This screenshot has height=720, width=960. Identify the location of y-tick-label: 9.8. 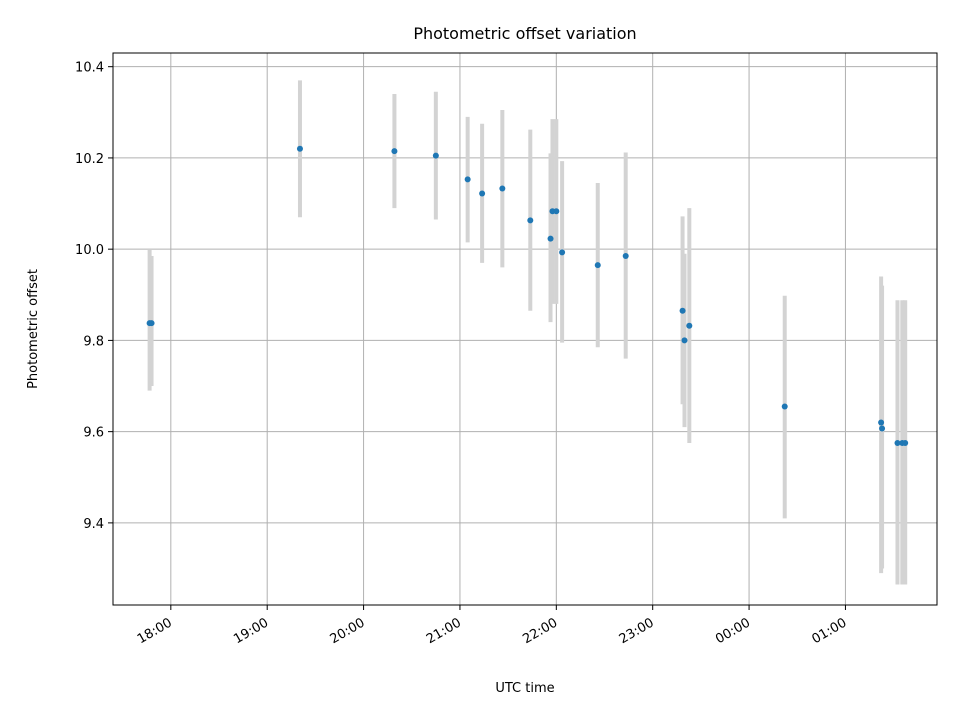
(93, 341).